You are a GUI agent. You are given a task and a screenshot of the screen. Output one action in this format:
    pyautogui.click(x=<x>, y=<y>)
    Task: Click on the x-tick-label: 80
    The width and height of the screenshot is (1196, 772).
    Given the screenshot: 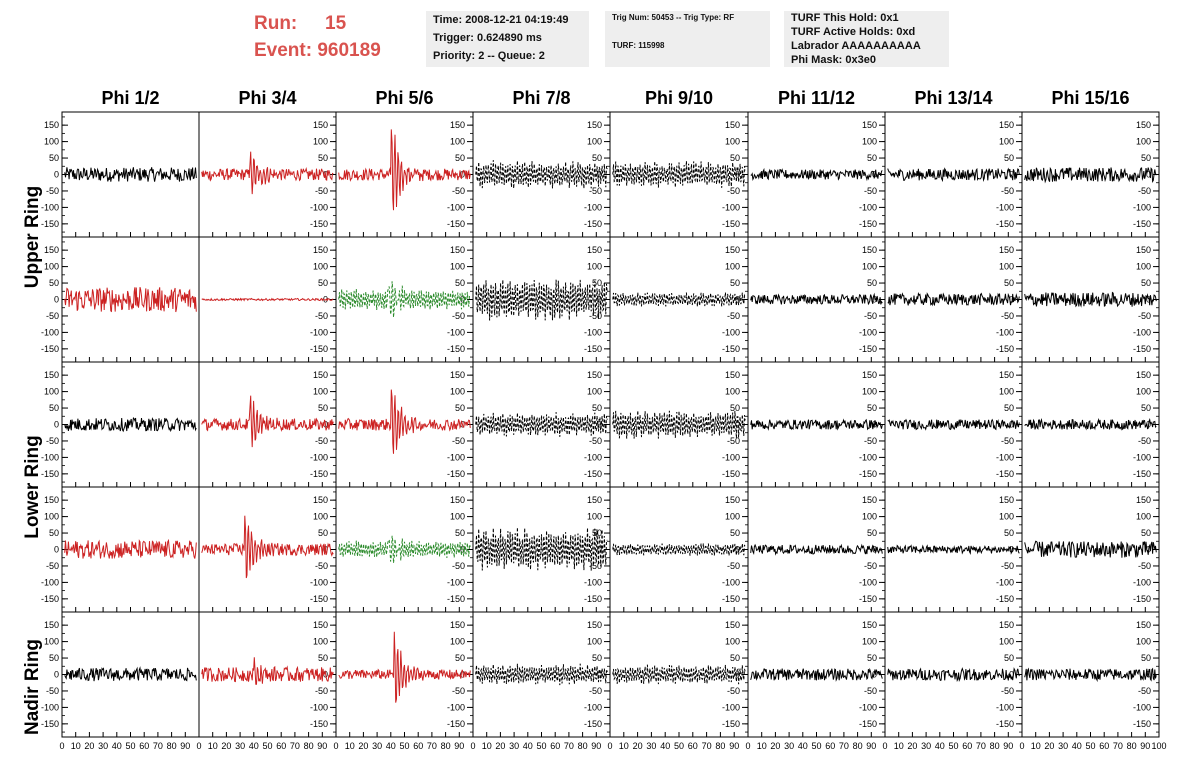 What is the action you would take?
    pyautogui.click(x=720, y=746)
    